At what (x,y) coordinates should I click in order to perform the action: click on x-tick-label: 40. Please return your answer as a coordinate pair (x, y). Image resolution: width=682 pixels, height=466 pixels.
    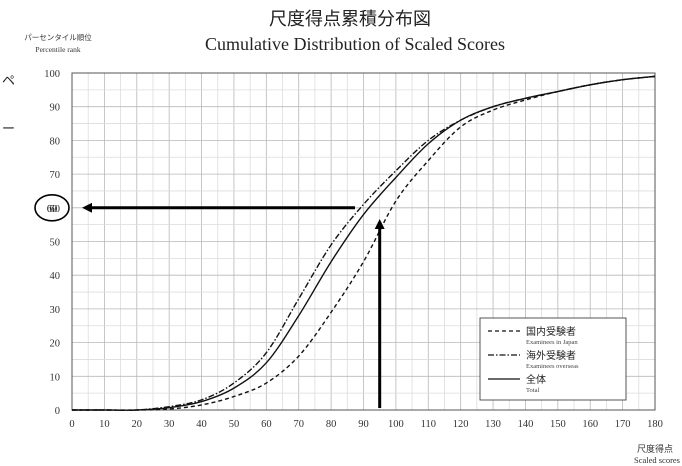
    Looking at the image, I should click on (201, 424).